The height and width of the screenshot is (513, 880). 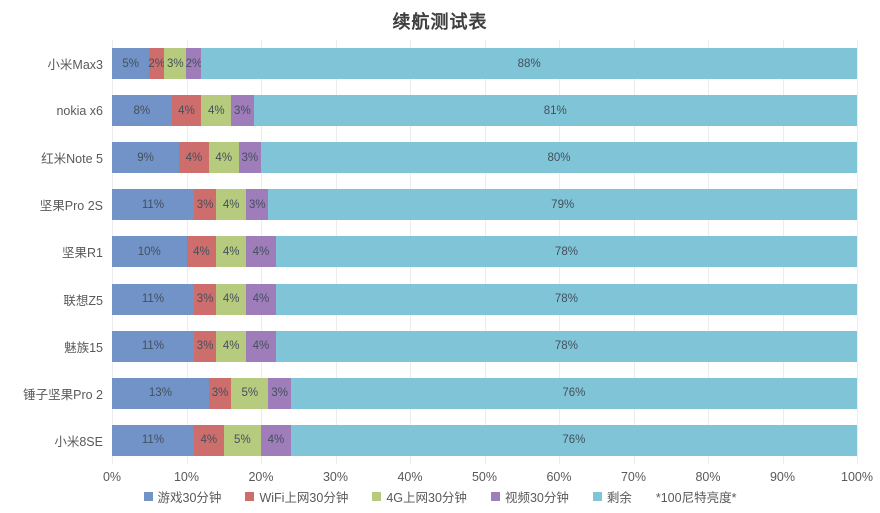 I want to click on x-axis: 0% 10% 20% 30% 40% 50% 60% 70% 80% 90% 100%, so click(x=488, y=477).